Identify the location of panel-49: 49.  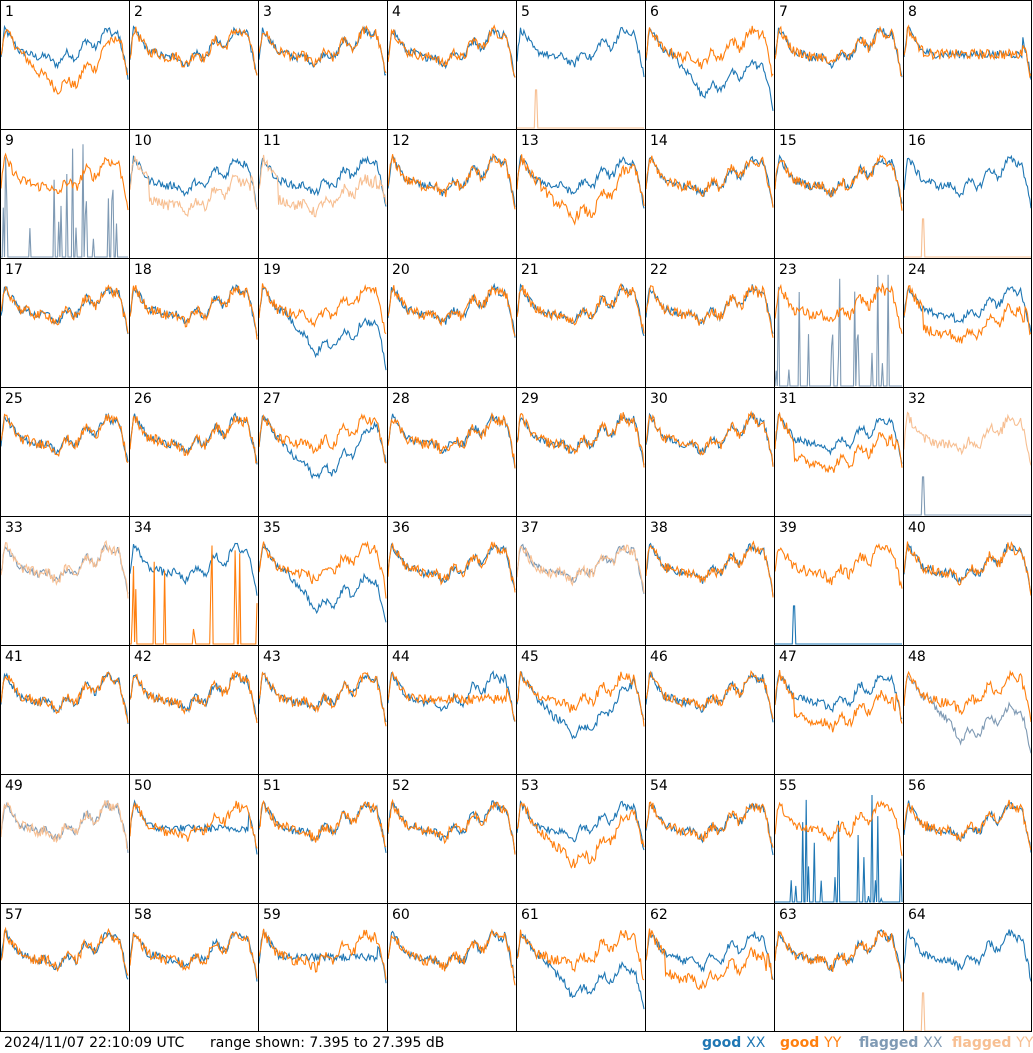
(64, 815).